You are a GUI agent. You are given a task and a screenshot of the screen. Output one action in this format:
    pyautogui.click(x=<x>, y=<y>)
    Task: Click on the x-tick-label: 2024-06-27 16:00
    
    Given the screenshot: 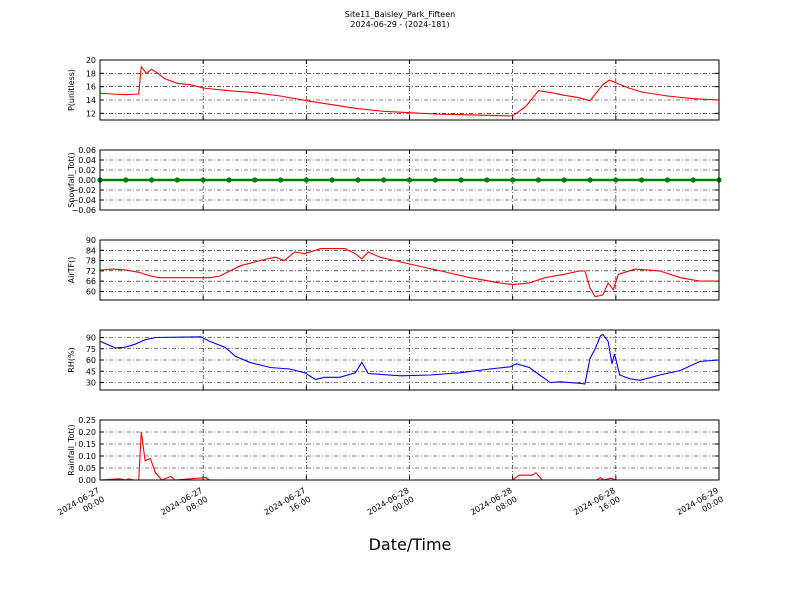 What is the action you would take?
    pyautogui.click(x=288, y=506)
    